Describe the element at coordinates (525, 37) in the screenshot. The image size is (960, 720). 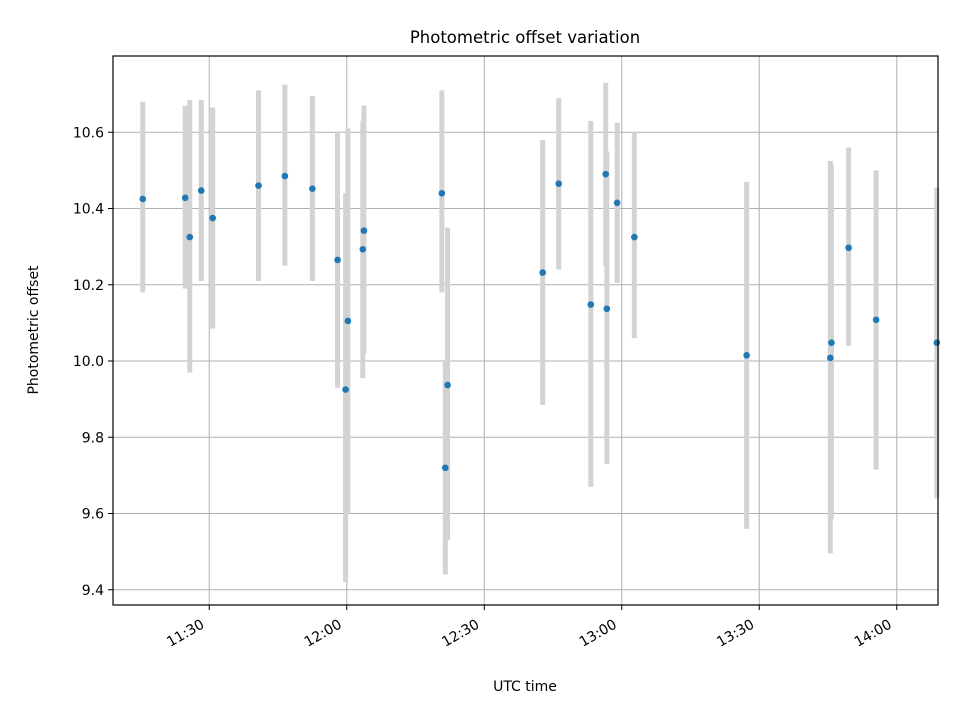
I see `chart-title: Photometric offset variation` at that location.